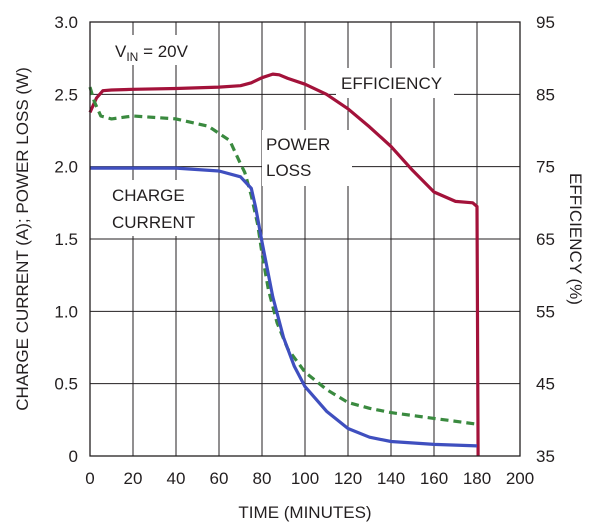 The width and height of the screenshot is (590, 524). I want to click on y-left-tick-label: 3.0, so click(66, 22).